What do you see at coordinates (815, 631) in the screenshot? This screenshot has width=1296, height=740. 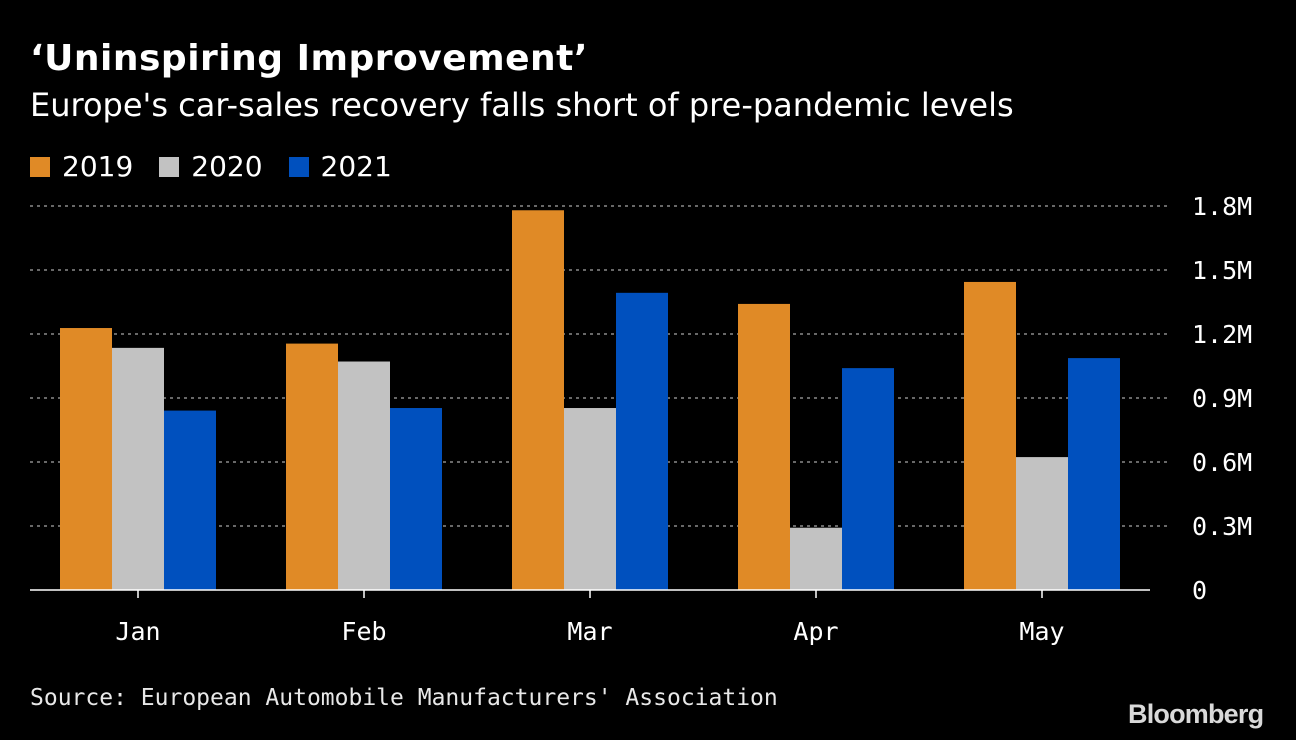 I see `x-tick-label: Apr` at bounding box center [815, 631].